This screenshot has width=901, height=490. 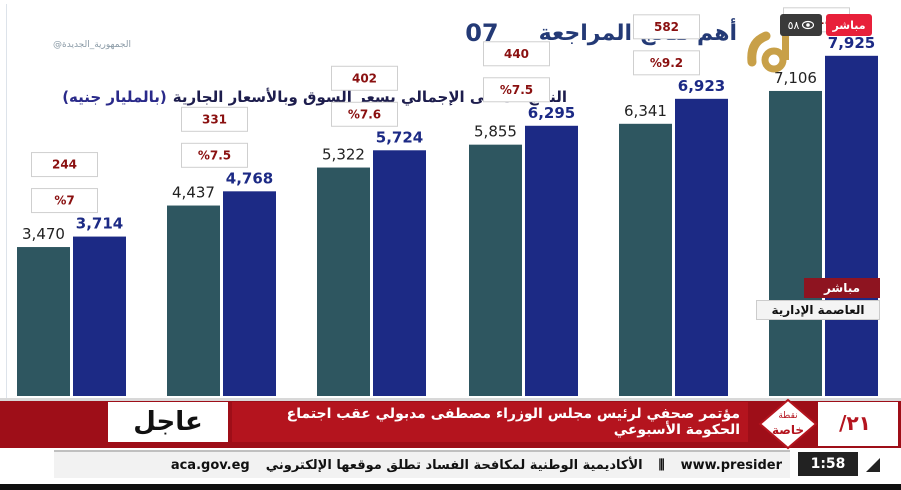 What do you see at coordinates (768, 51) in the screenshot?
I see `channel-logo-icon` at bounding box center [768, 51].